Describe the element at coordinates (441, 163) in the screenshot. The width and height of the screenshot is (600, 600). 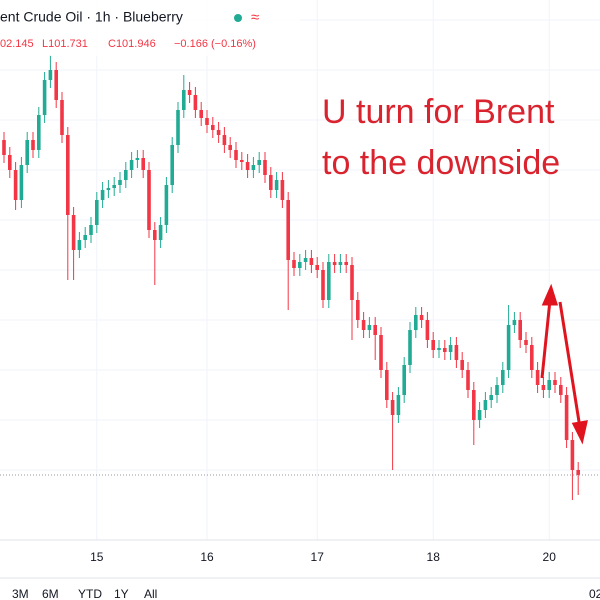
I see `annotation: to the downside` at that location.